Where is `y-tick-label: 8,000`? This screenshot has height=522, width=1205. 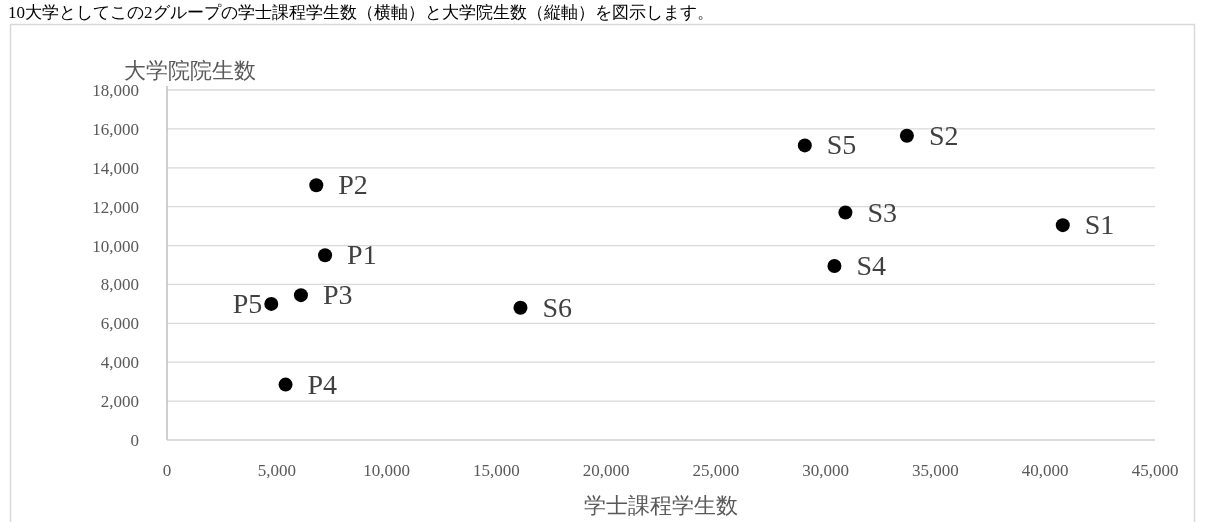
y-tick-label: 8,000 is located at coordinates (119, 285).